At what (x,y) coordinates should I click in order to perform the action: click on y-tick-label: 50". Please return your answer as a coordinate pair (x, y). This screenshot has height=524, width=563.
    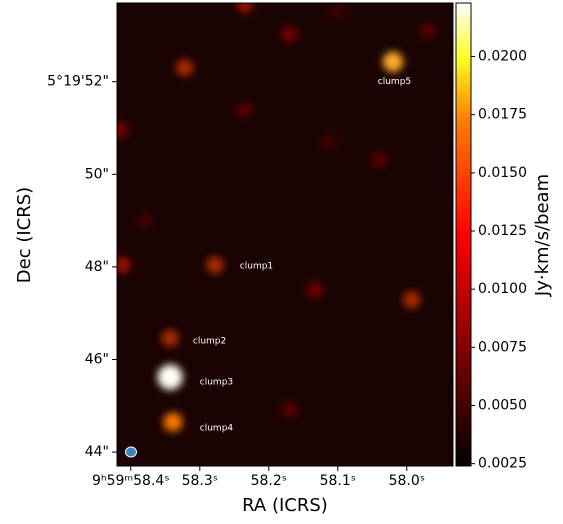
    Looking at the image, I should click on (97, 174).